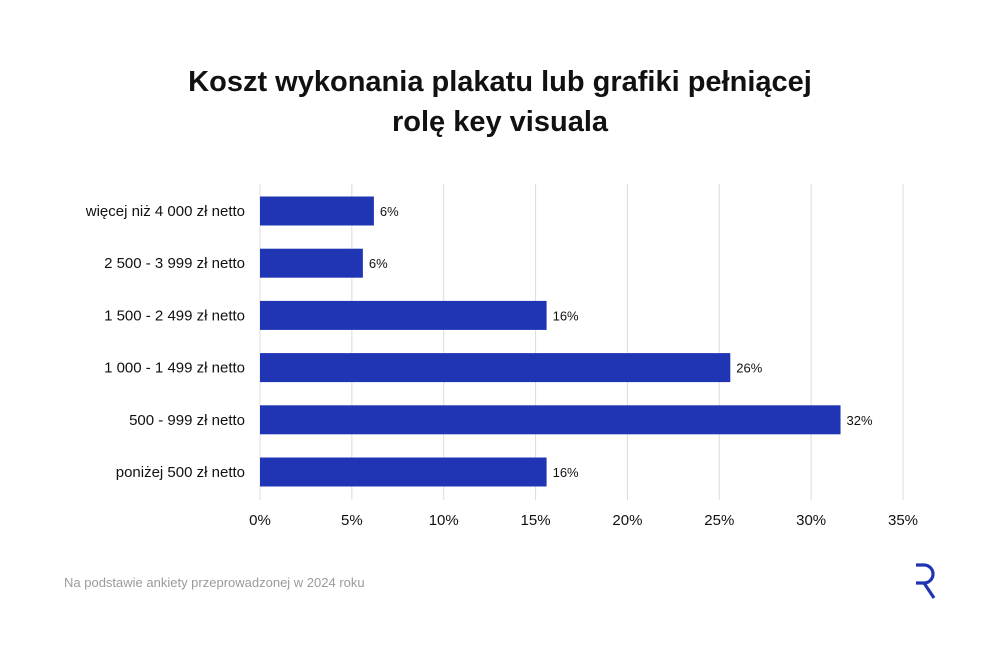 The image size is (1000, 665). I want to click on data-label: 26%, so click(749, 368).